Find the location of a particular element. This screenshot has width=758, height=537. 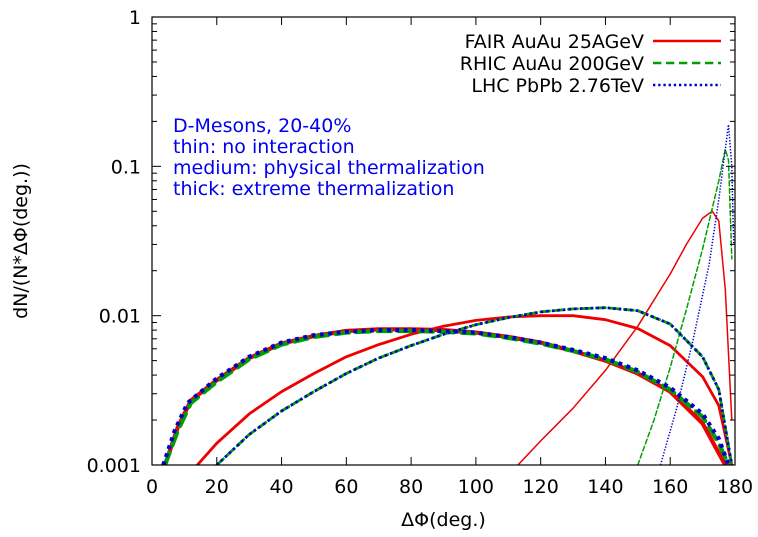

x-tick-label: 80 is located at coordinates (411, 487).